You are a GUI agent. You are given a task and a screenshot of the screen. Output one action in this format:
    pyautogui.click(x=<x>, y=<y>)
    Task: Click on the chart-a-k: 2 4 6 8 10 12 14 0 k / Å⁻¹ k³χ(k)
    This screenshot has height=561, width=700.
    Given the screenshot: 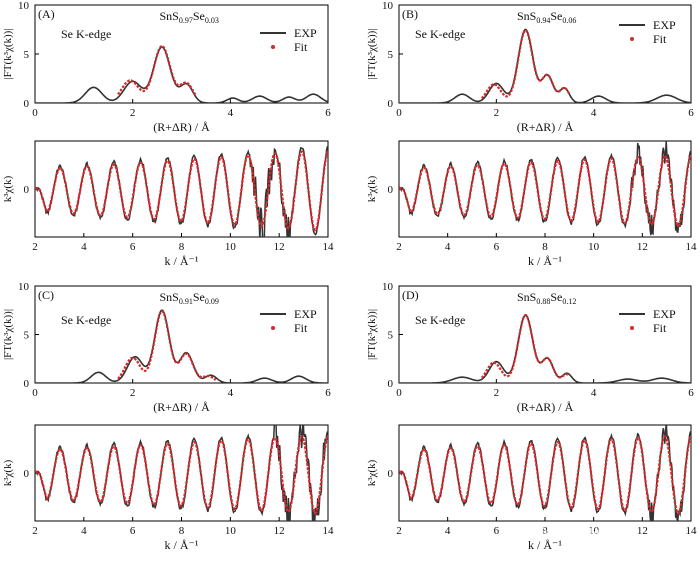 What is the action you would take?
    pyautogui.click(x=168, y=204)
    